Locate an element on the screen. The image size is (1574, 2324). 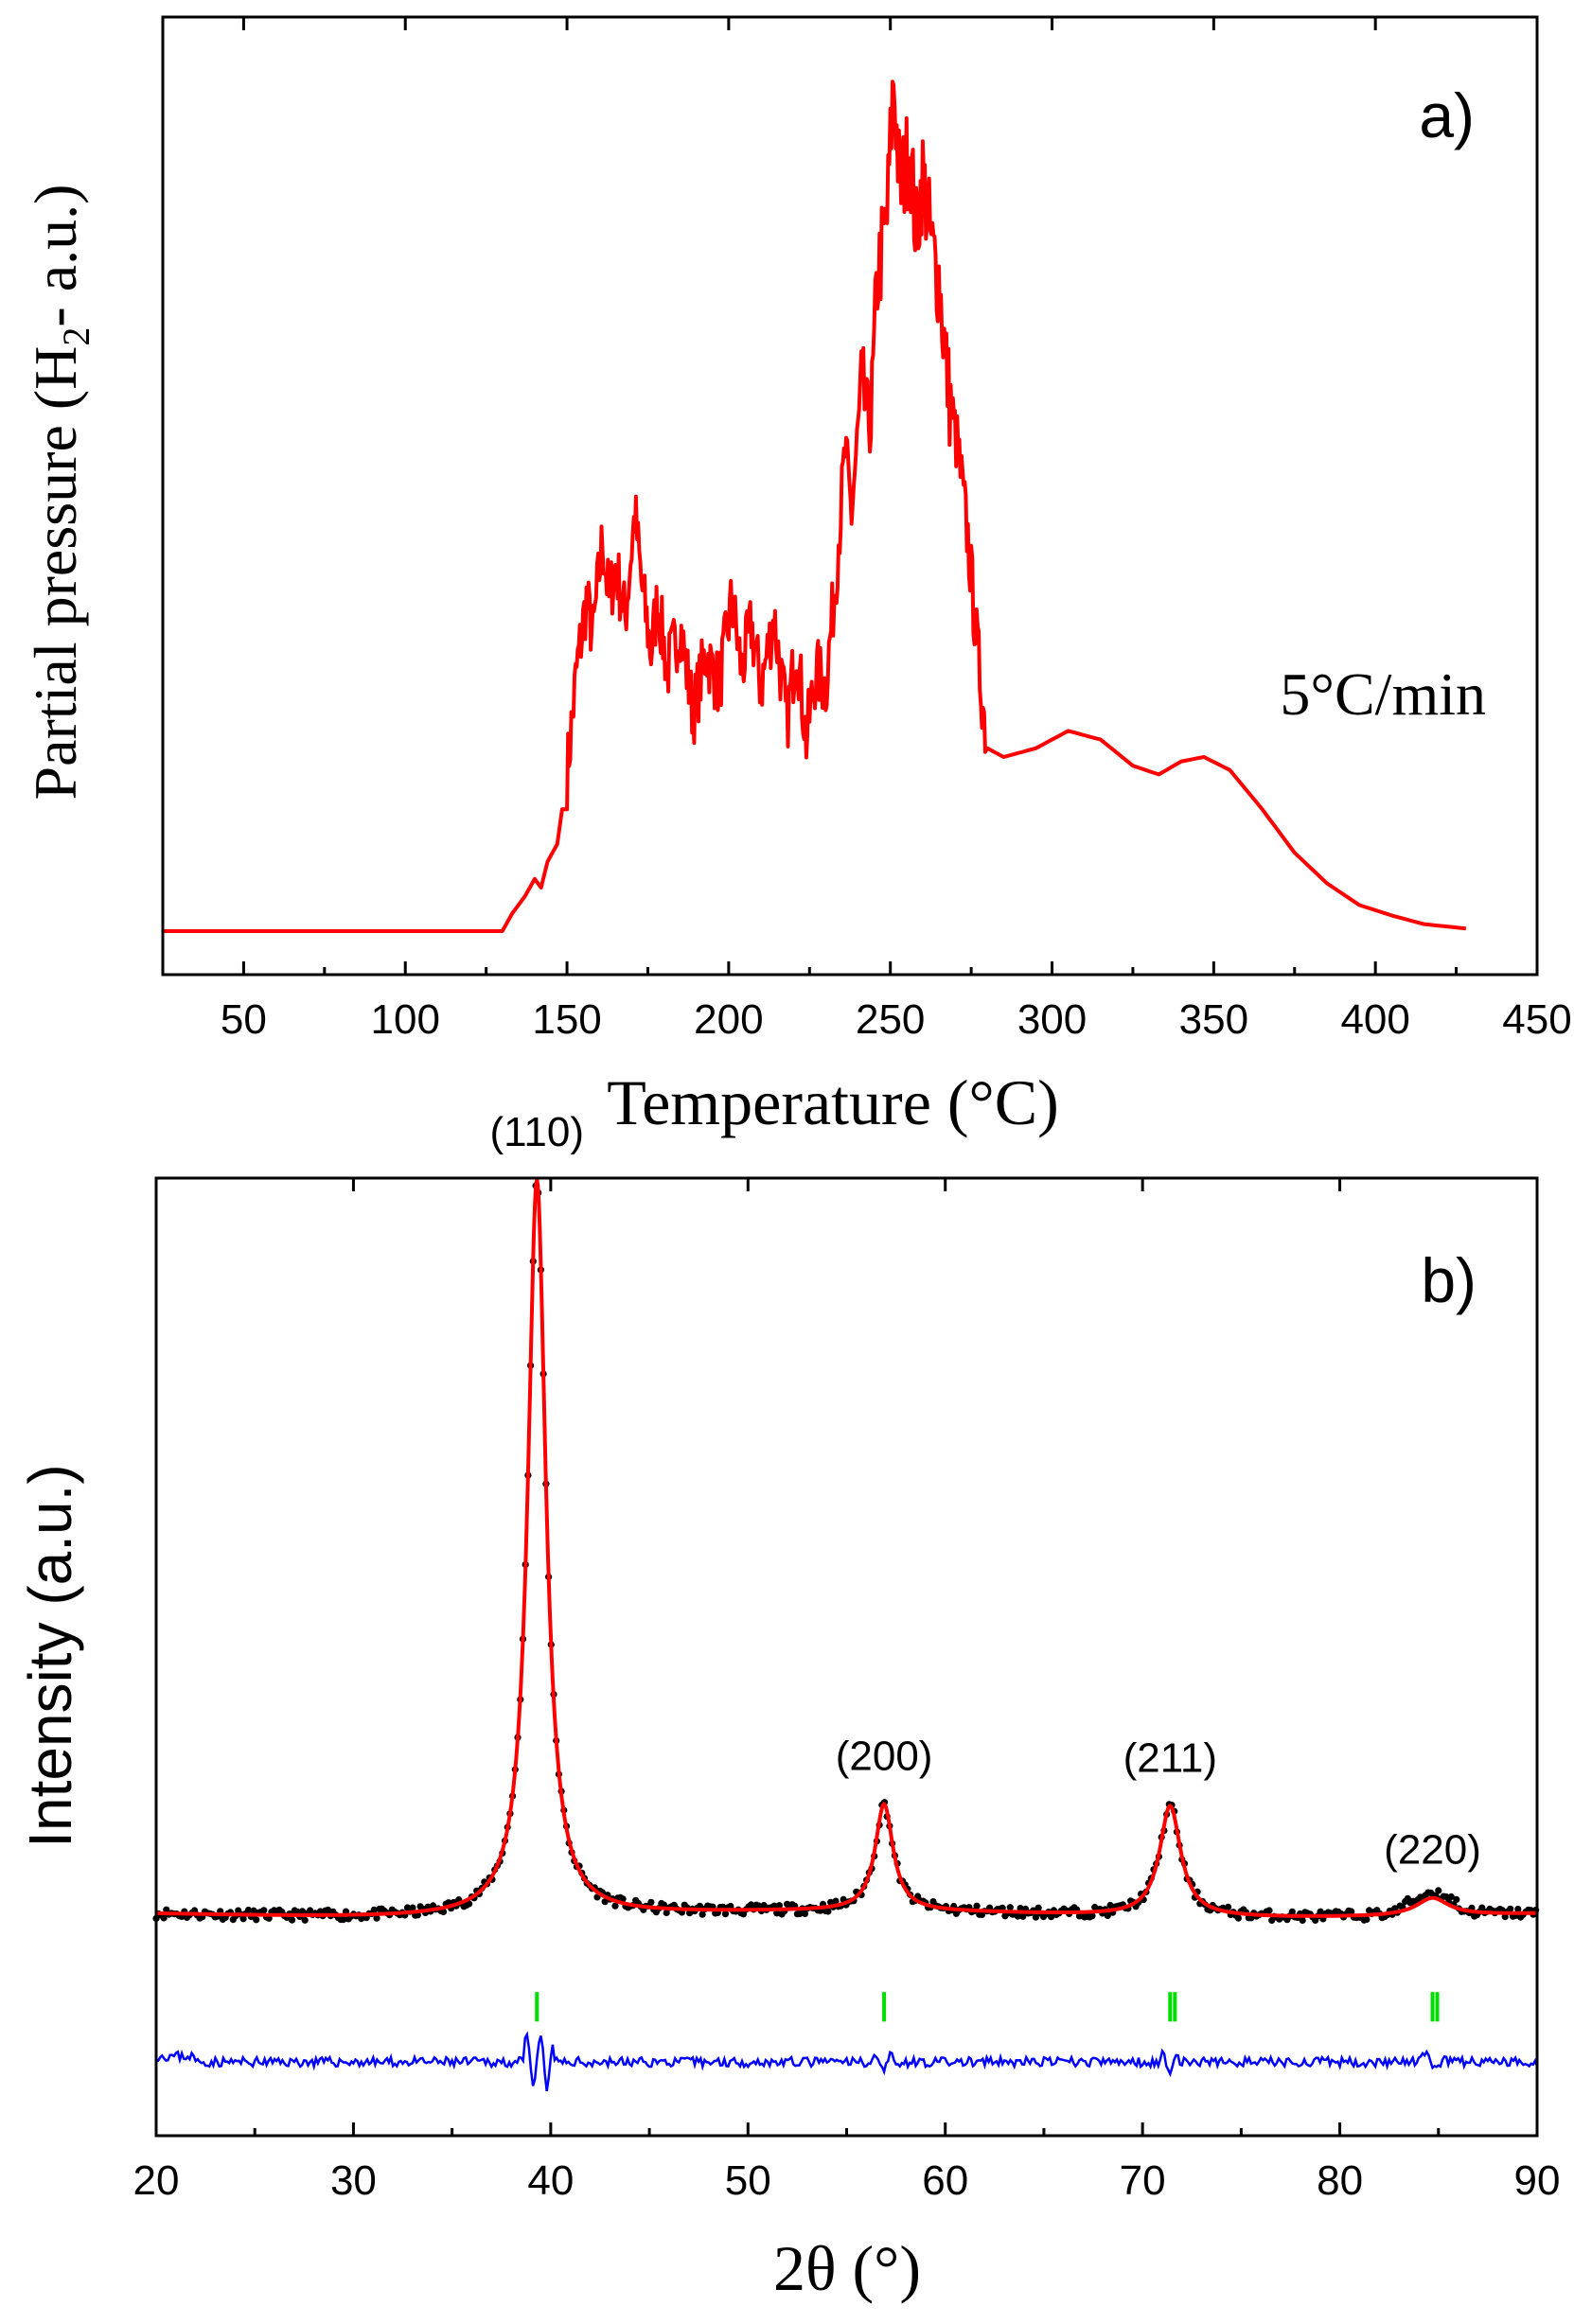
panel-b-xtick-label: 50 is located at coordinates (748, 2180).